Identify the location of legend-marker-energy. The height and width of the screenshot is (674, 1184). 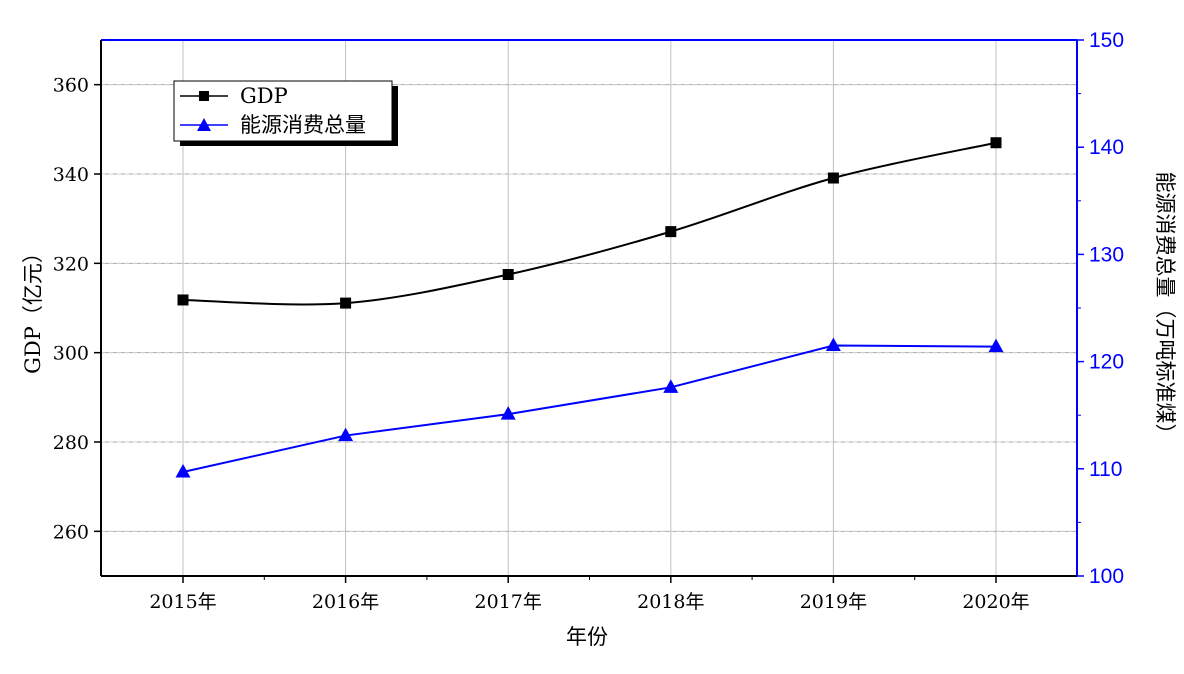
(204, 124).